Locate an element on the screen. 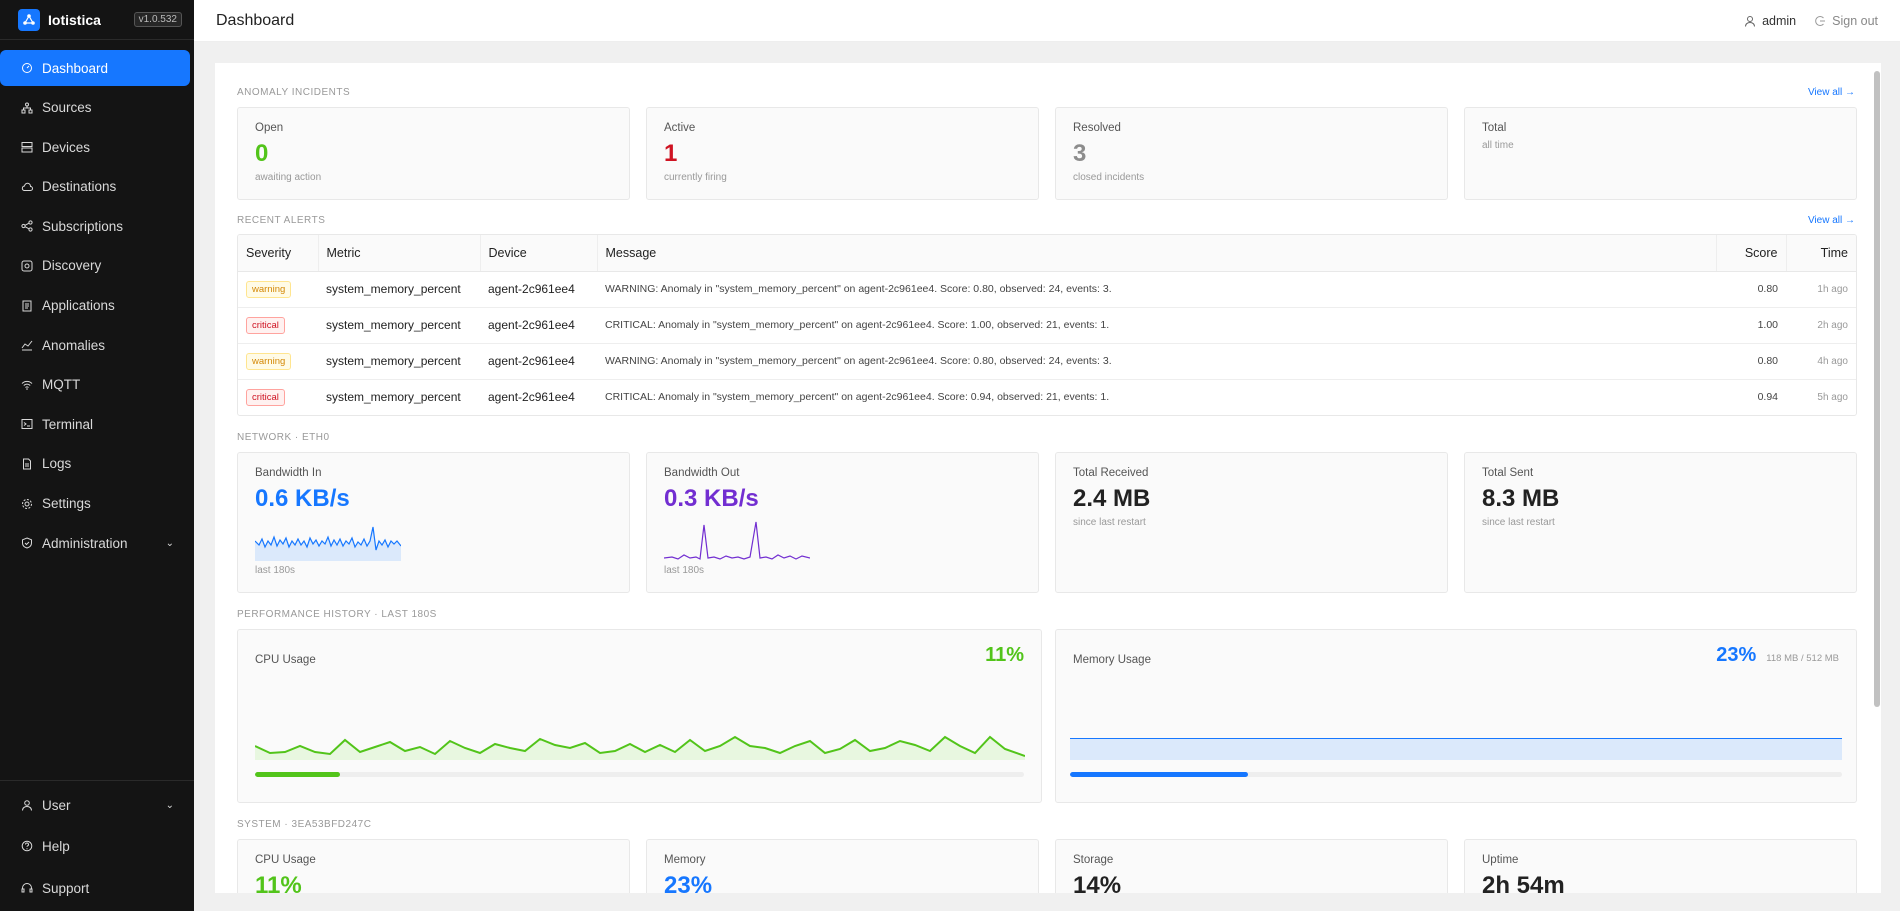 This screenshot has width=1900, height=911. score-cell: 1.00 is located at coordinates (1751, 325).